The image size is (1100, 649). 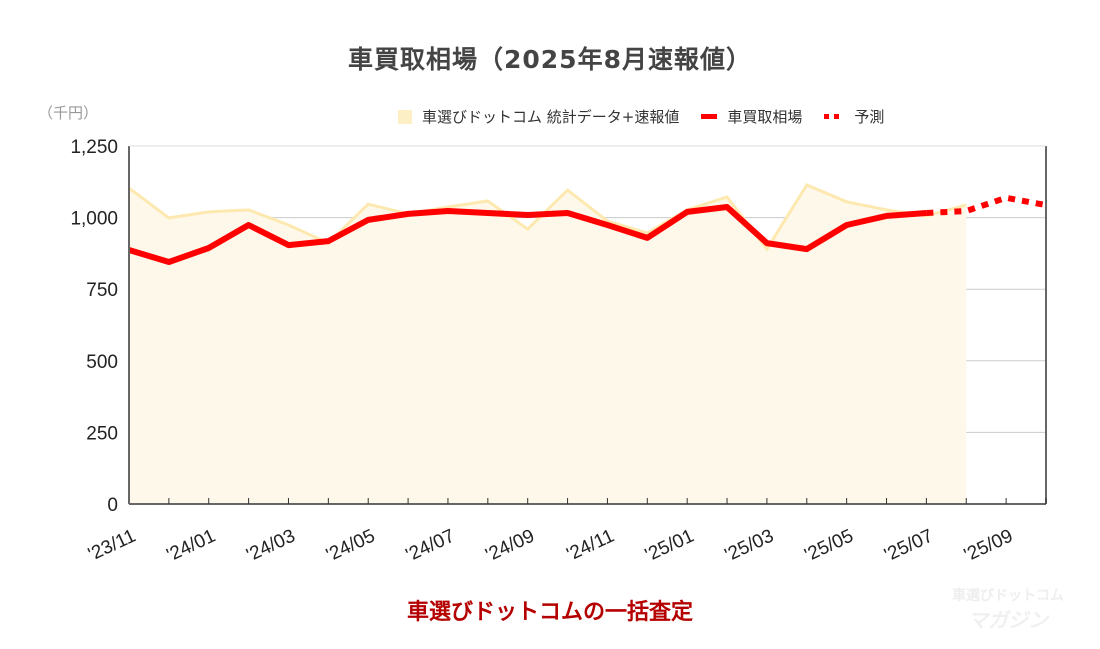 I want to click on price-line-series, so click(x=527, y=234).